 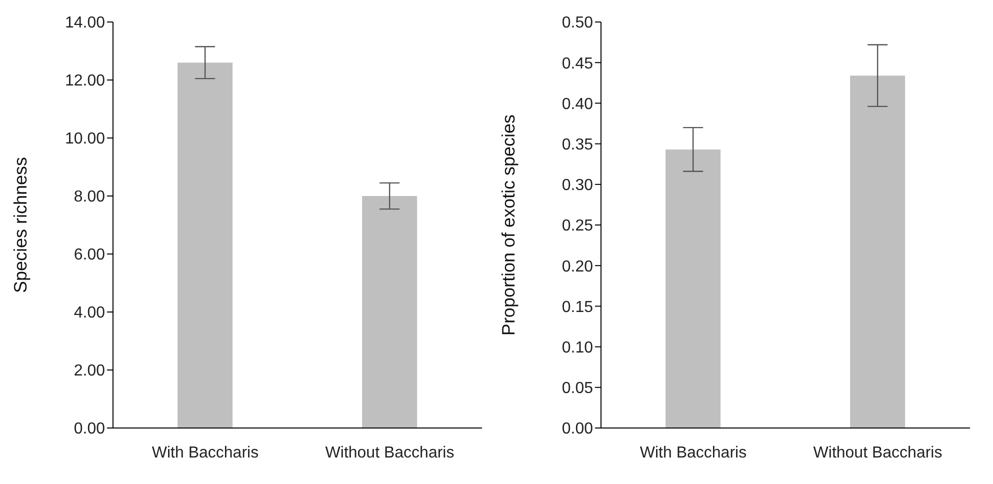 I want to click on y-tick-label: 0.10, so click(x=578, y=347).